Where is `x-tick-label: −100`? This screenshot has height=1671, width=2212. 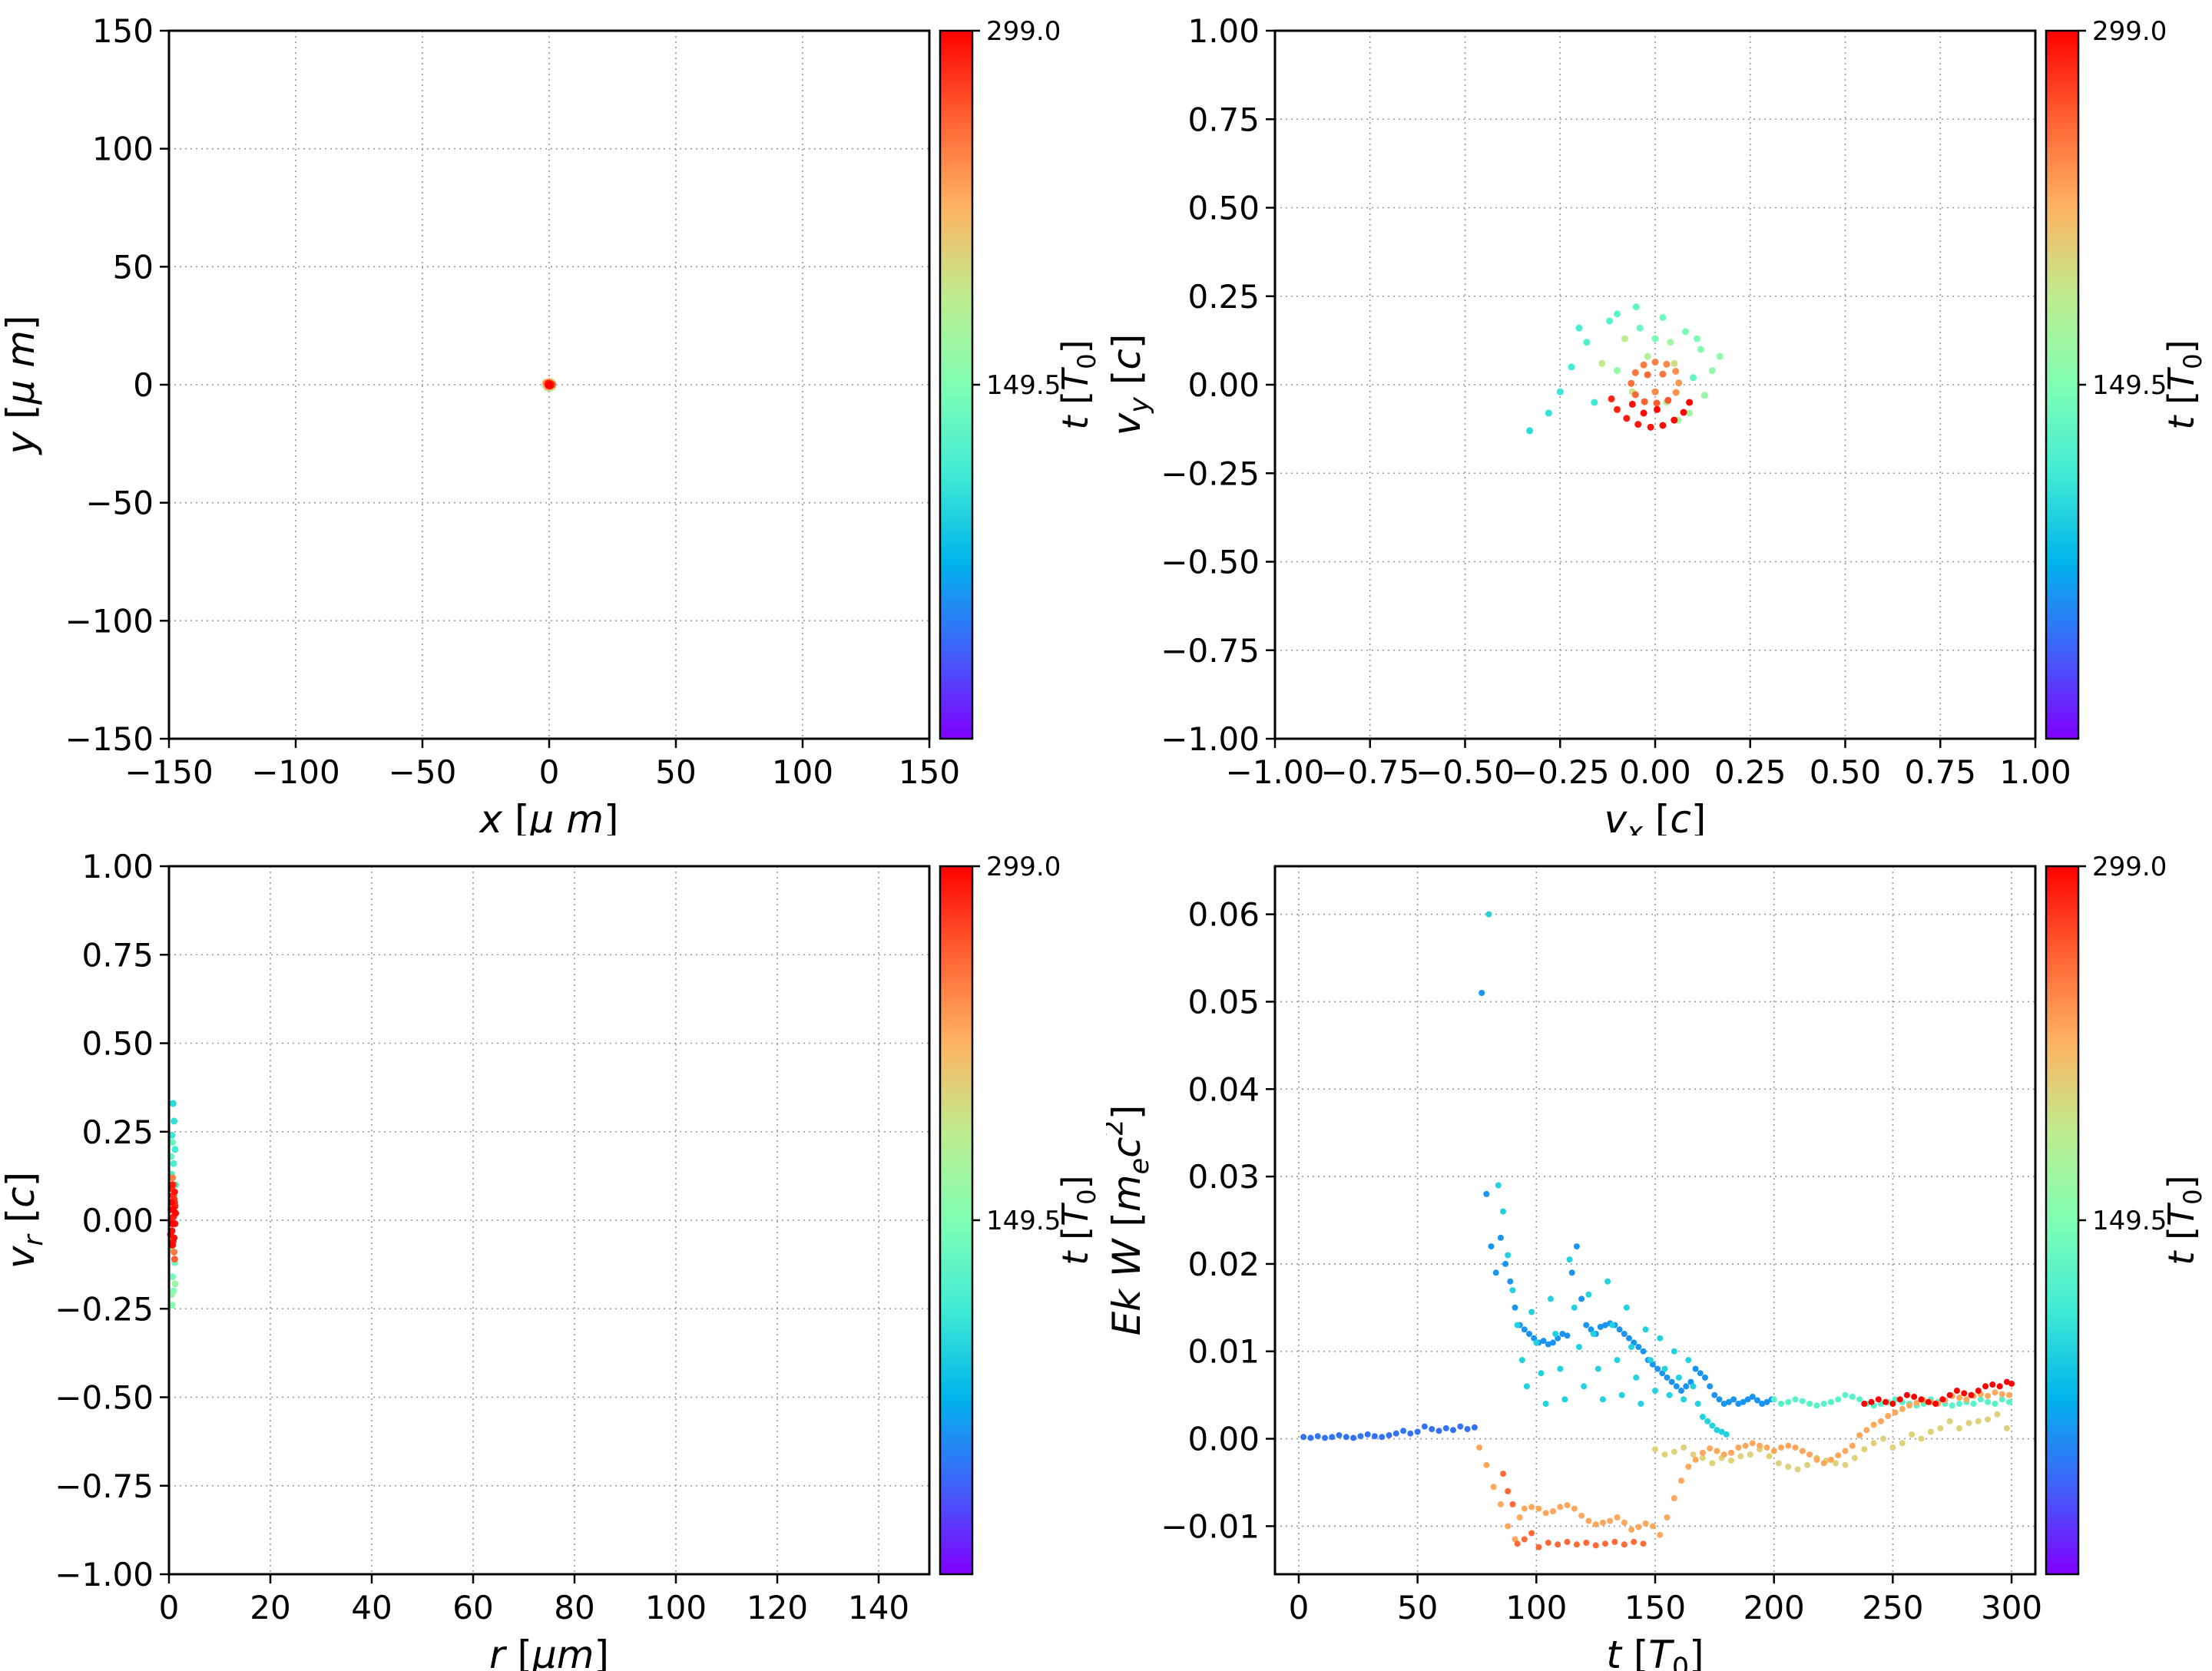
x-tick-label: −100 is located at coordinates (295, 772).